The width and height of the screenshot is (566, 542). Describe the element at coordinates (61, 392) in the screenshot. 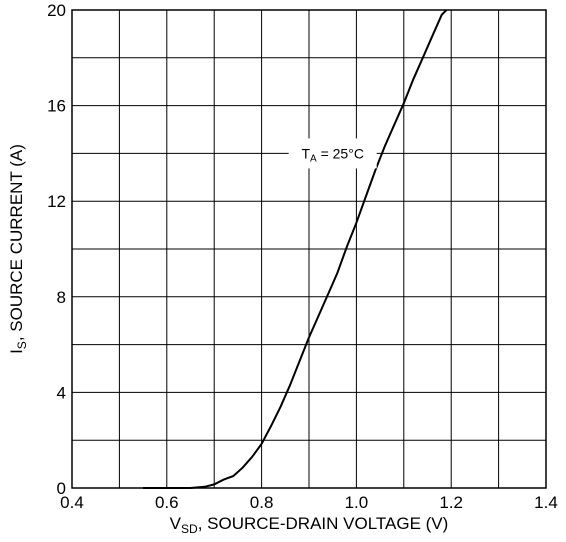

I see `y-tick-label: 4` at that location.